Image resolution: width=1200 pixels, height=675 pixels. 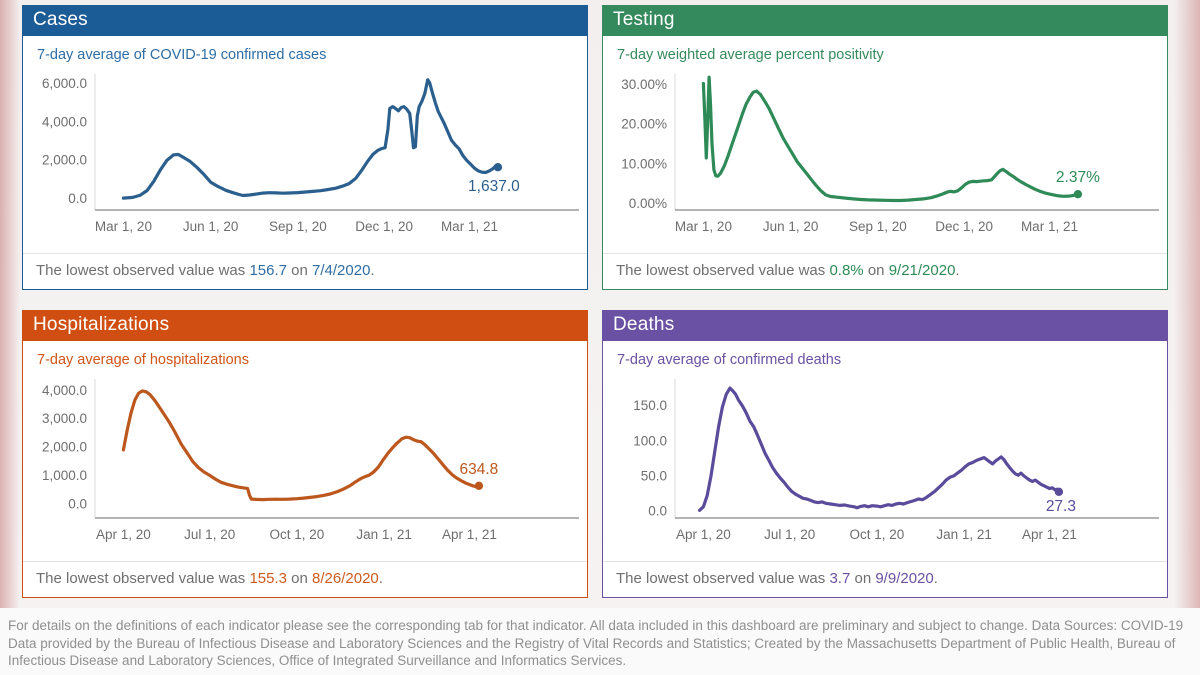 I want to click on y-tick-label: 100.0, so click(x=650, y=440).